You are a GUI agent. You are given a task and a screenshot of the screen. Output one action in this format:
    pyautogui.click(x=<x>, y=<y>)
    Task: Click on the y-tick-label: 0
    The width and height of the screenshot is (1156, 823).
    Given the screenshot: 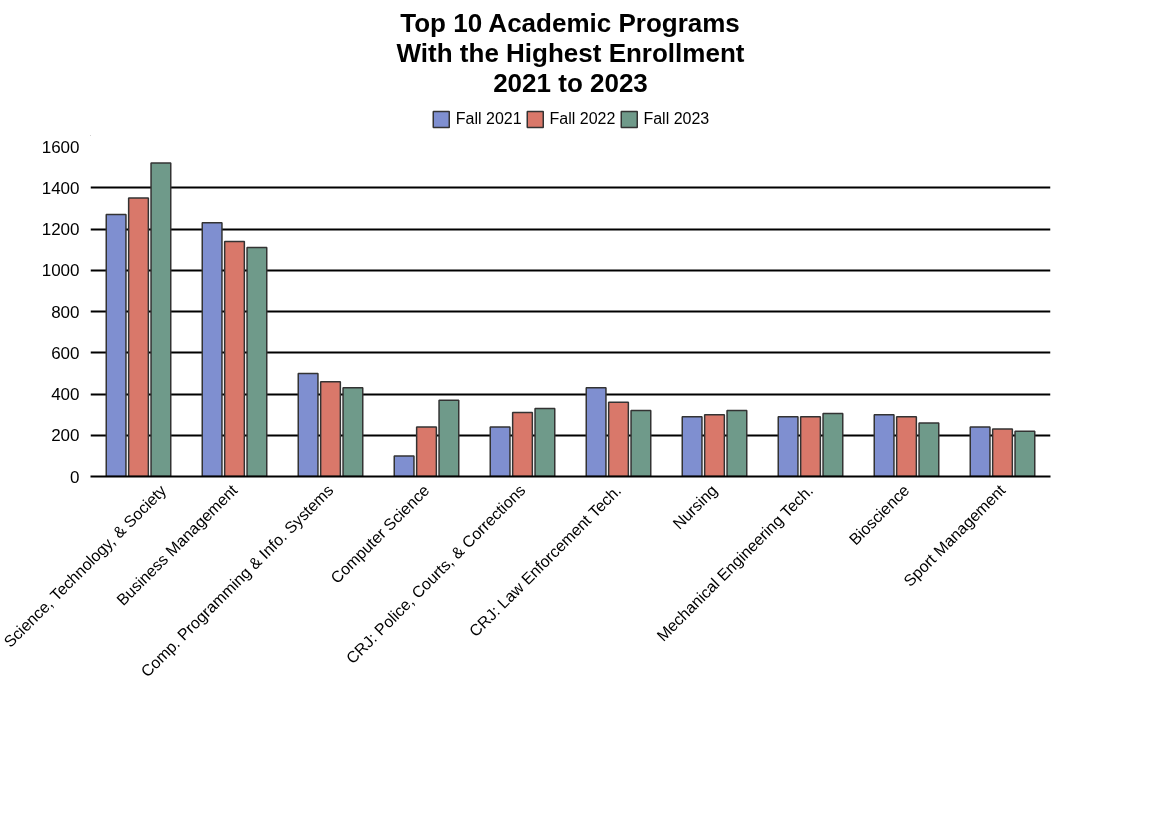 What is the action you would take?
    pyautogui.click(x=75, y=477)
    